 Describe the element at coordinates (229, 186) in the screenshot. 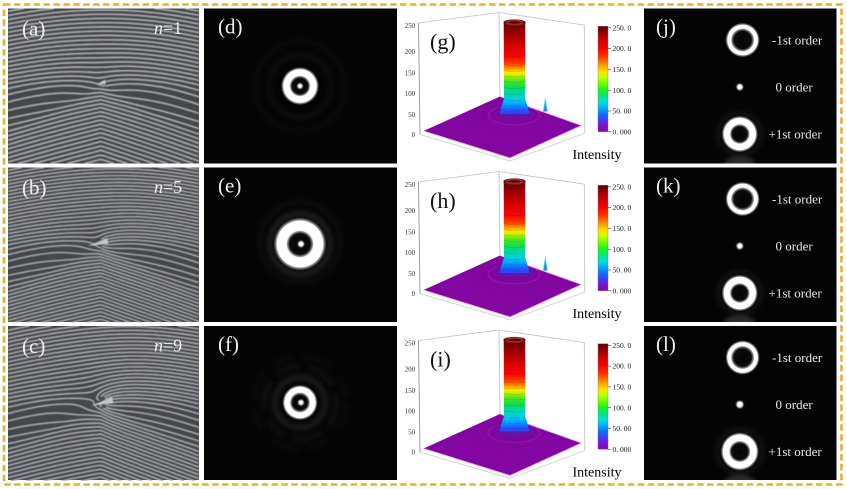

I see `svg-text: (e)` at that location.